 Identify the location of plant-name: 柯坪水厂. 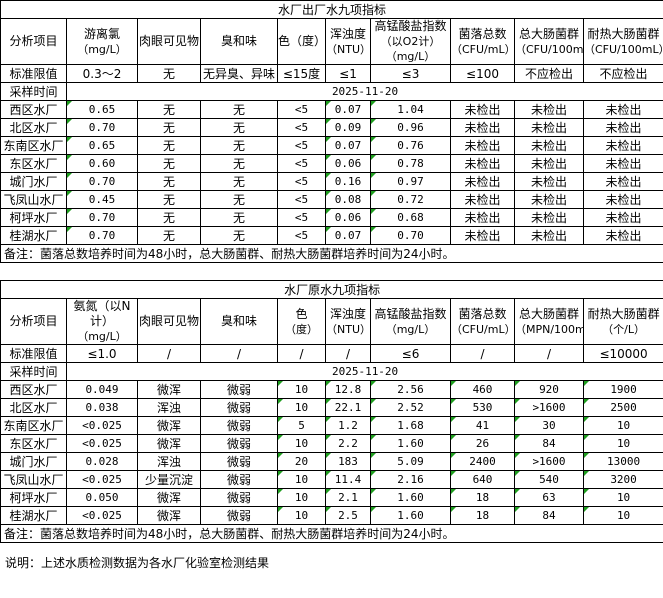
(33, 497).